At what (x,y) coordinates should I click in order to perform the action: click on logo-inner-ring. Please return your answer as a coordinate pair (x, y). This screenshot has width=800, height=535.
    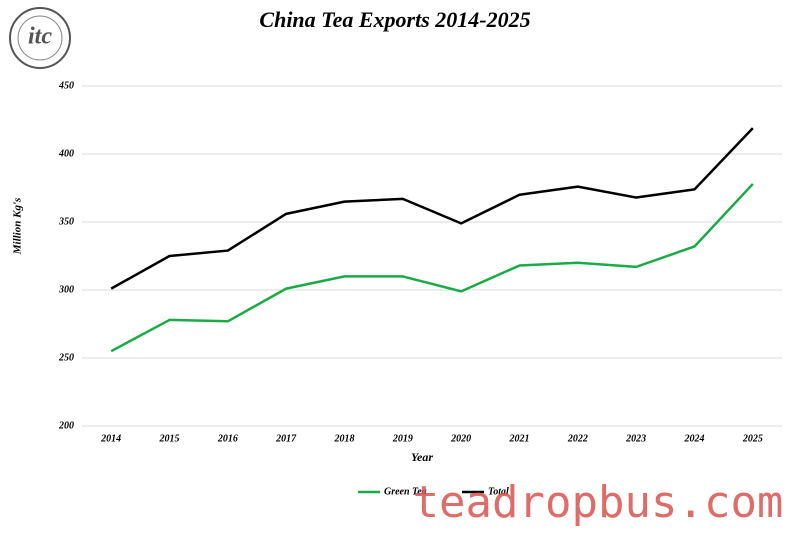
    Looking at the image, I should click on (40, 38).